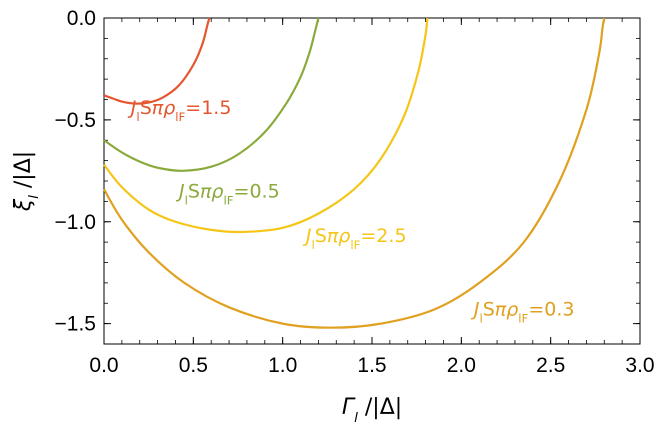 The height and width of the screenshot is (426, 657). Describe the element at coordinates (522, 311) in the screenshot. I see `curve-label-4: JlSπρlF=0.3` at that location.